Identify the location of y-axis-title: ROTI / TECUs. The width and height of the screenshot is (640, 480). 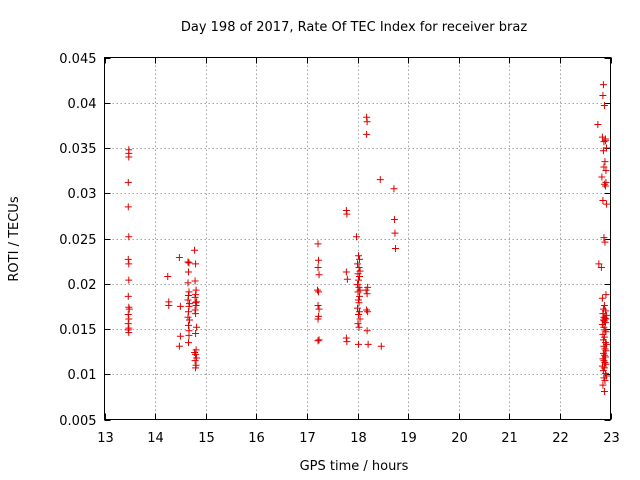
(14, 238).